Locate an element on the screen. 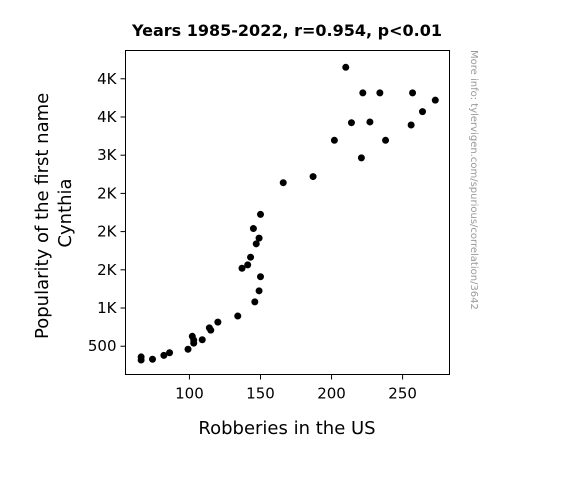 Image resolution: width=575 pixels, height=500 pixels. x-axis-label: Robberies in the US is located at coordinates (286, 428).